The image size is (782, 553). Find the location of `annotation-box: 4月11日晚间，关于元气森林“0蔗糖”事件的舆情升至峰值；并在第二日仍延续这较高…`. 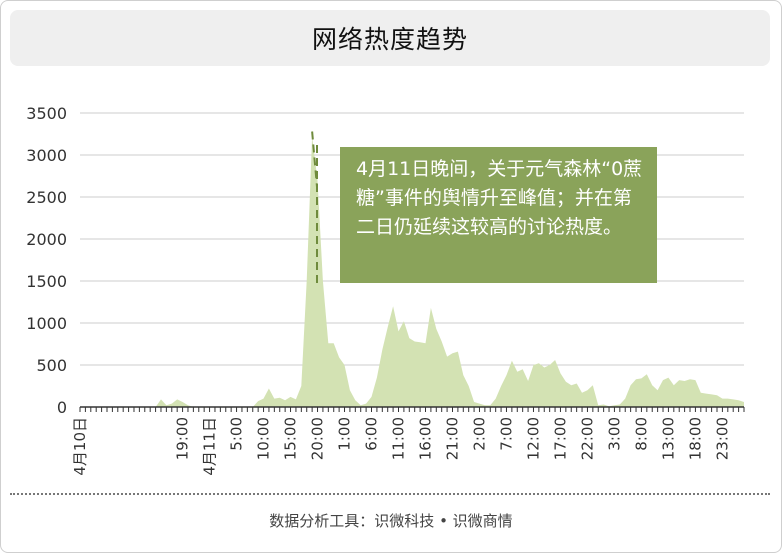

annotation-box: 4月11日晚间，关于元气森林“0蔗糖”事件的舆情升至峰值；并在第二日仍延续这较高… is located at coordinates (498, 215).